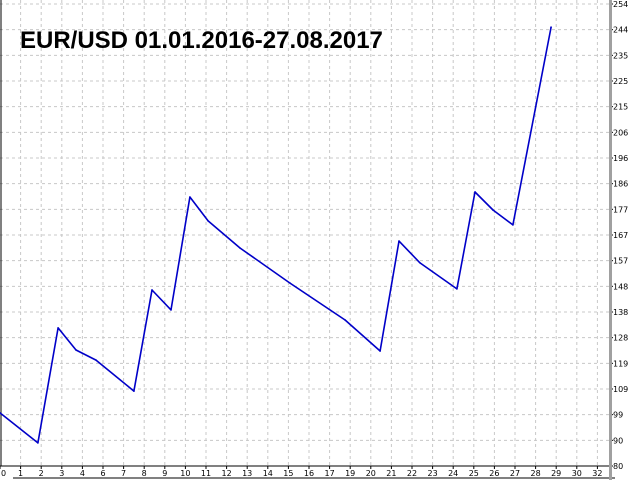 The width and height of the screenshot is (640, 480). I want to click on y-tick-label: 177, so click(620, 209).